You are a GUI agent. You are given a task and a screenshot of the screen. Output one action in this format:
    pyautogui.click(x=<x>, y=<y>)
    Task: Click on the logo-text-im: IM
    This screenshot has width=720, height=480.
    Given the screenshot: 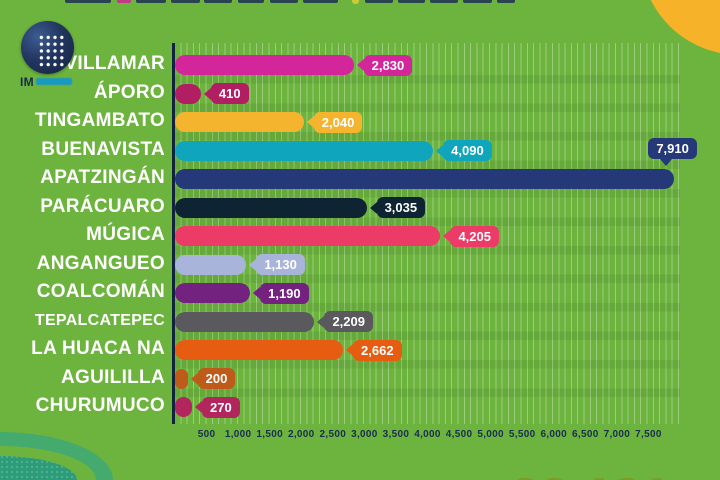 What is the action you would take?
    pyautogui.click(x=27, y=82)
    